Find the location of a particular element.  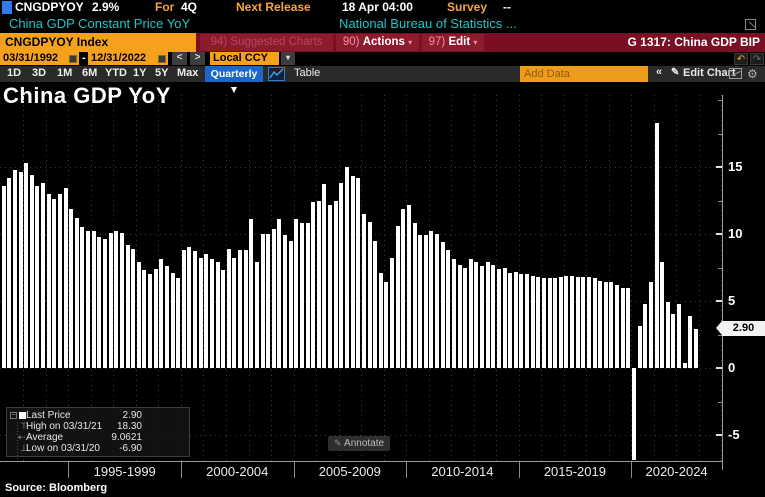

edit-chart-button: Edit Chart is located at coordinates (709, 73).